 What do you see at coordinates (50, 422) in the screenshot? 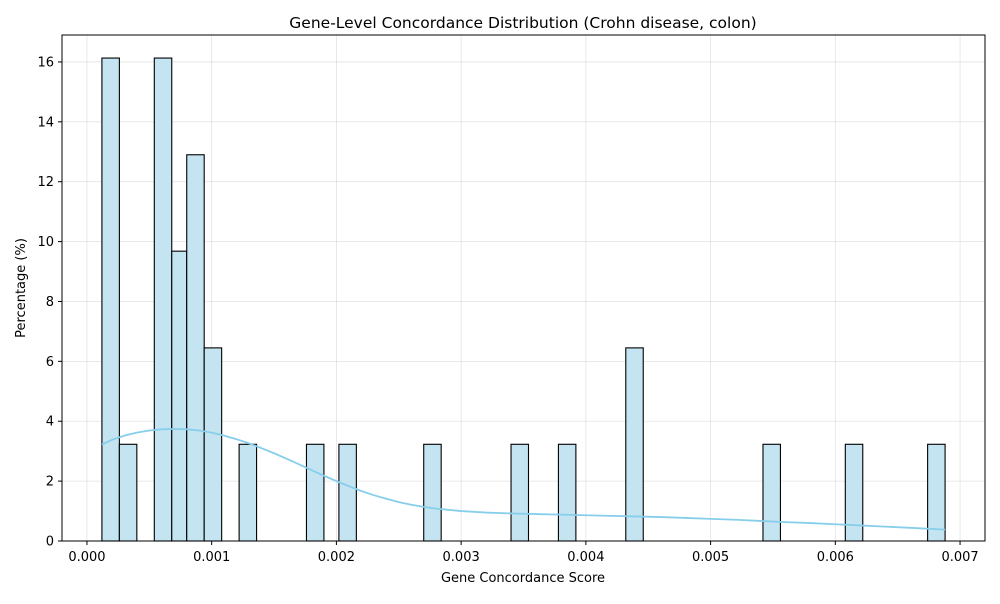
I see `y-tick-label: 4` at bounding box center [50, 422].